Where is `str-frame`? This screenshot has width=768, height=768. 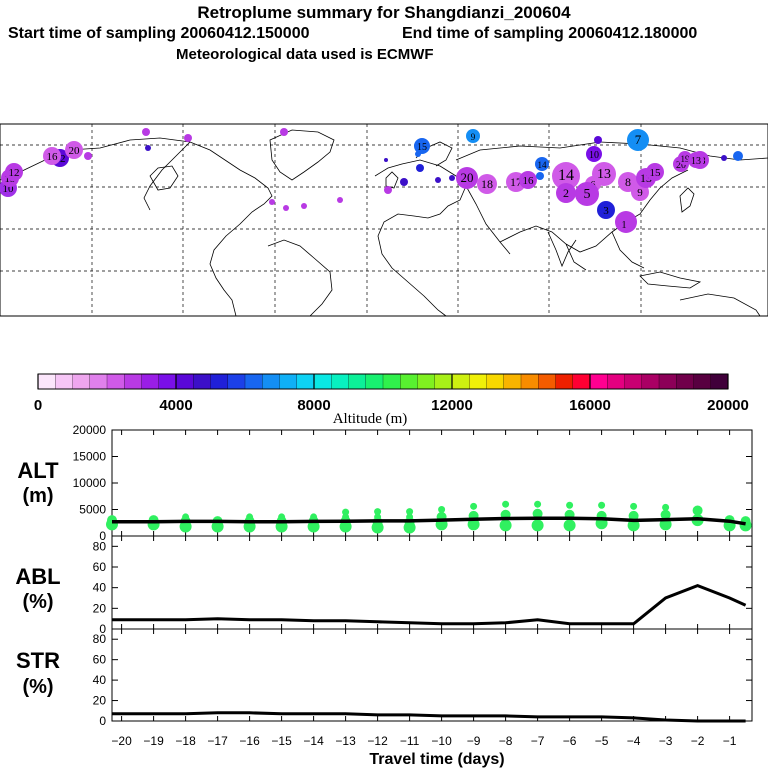 str-frame is located at coordinates (432, 675).